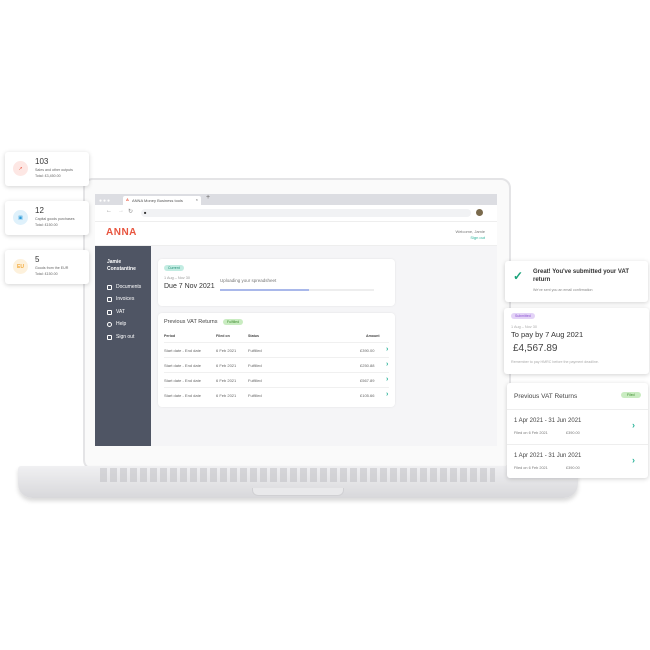  I want to click on column-period: Period, so click(170, 336).